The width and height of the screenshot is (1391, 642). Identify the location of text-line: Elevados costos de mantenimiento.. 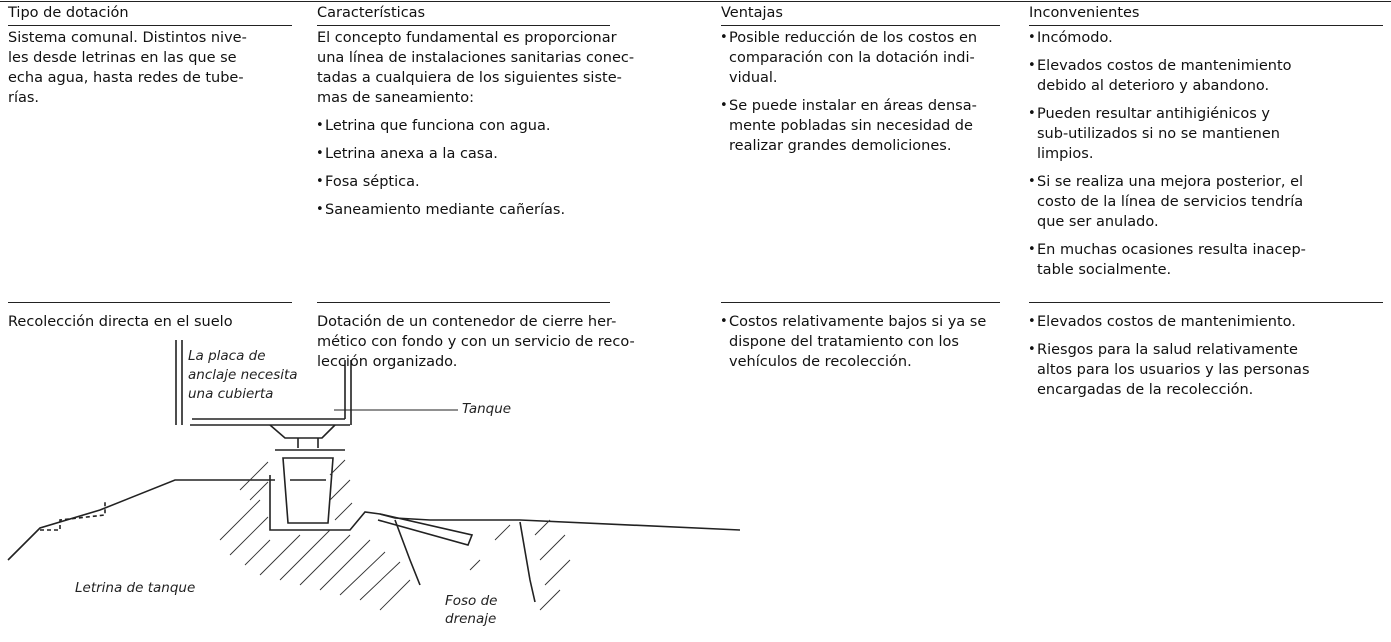
(1166, 322).